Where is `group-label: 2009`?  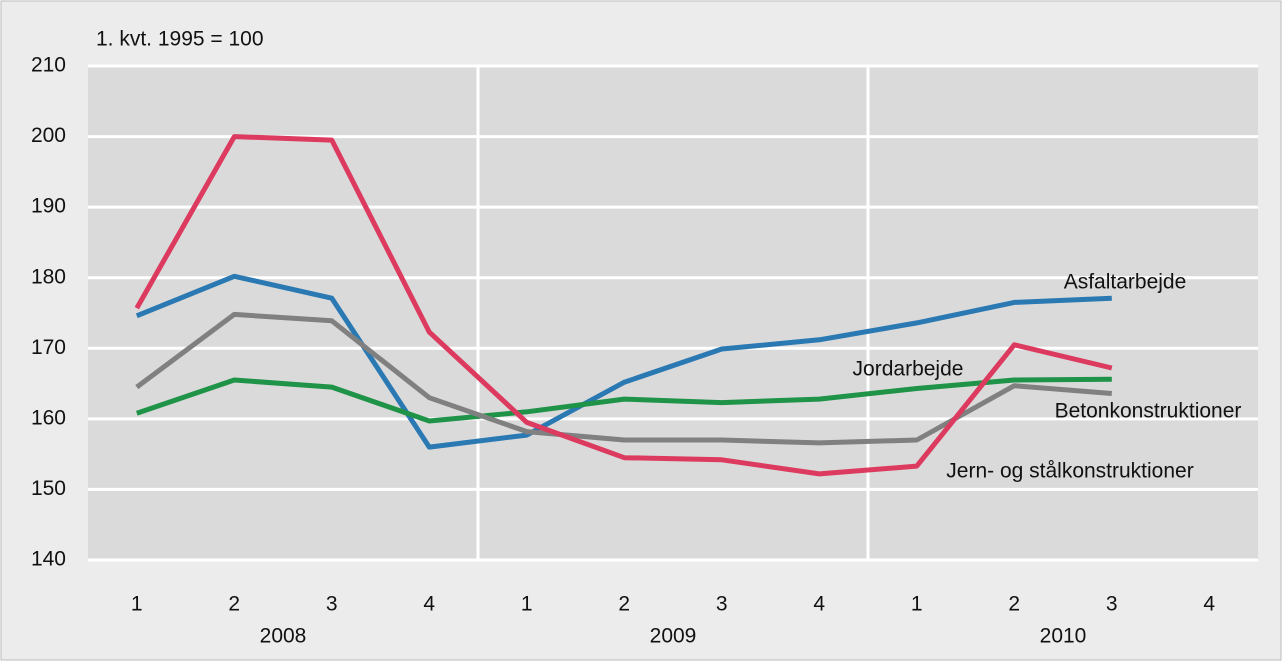
group-label: 2009 is located at coordinates (673, 636).